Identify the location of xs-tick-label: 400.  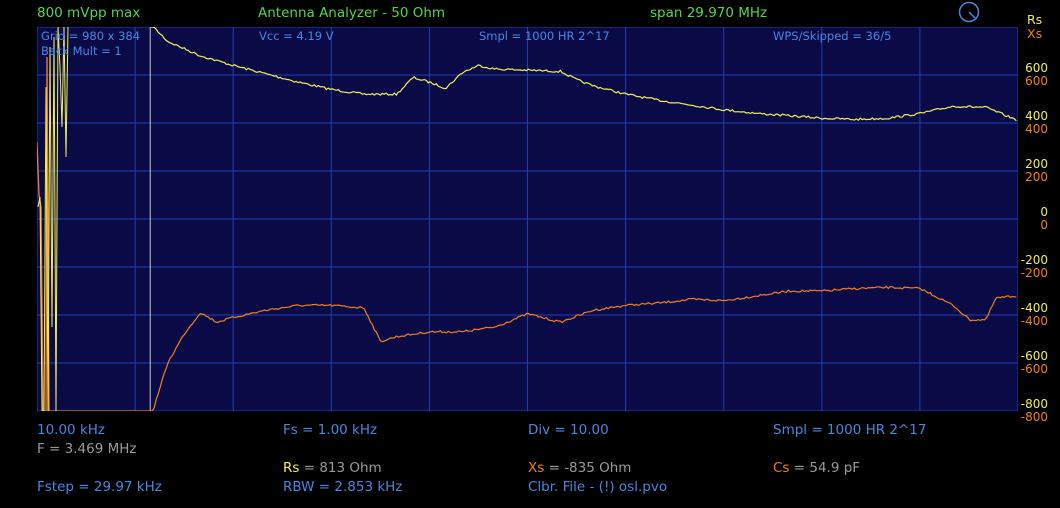
(1036, 129).